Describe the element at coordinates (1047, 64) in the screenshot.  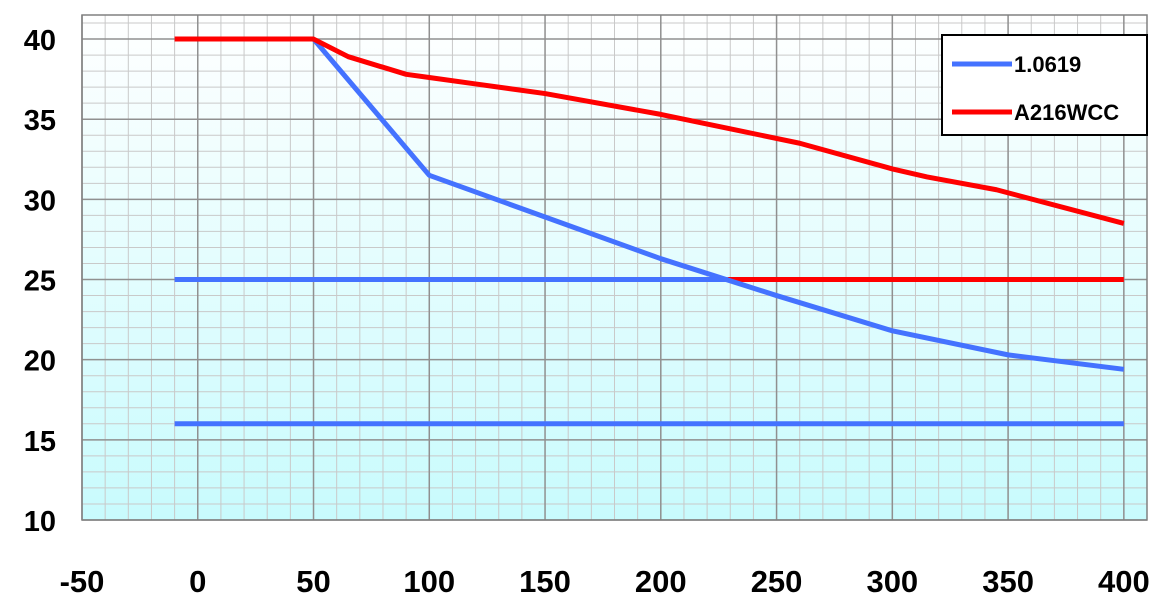
I see `legend-label-1-0619: 1.0619` at that location.